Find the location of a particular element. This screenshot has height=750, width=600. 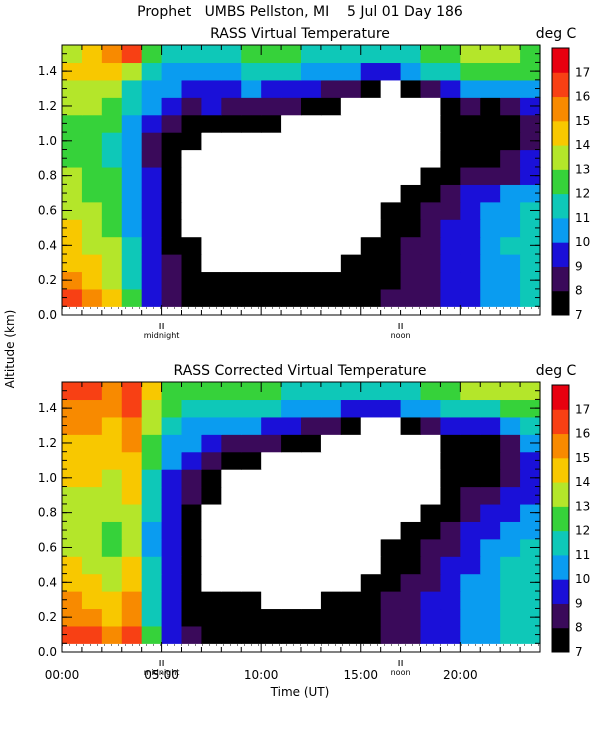

panel-bottom-title: RASS Corrected Virtual Temperature is located at coordinates (300, 371).